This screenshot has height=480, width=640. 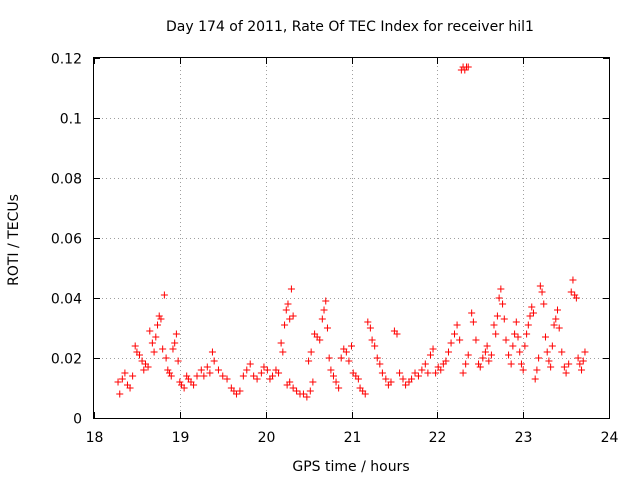 What do you see at coordinates (66, 300) in the screenshot?
I see `y-tick-label: 0.04` at bounding box center [66, 300].